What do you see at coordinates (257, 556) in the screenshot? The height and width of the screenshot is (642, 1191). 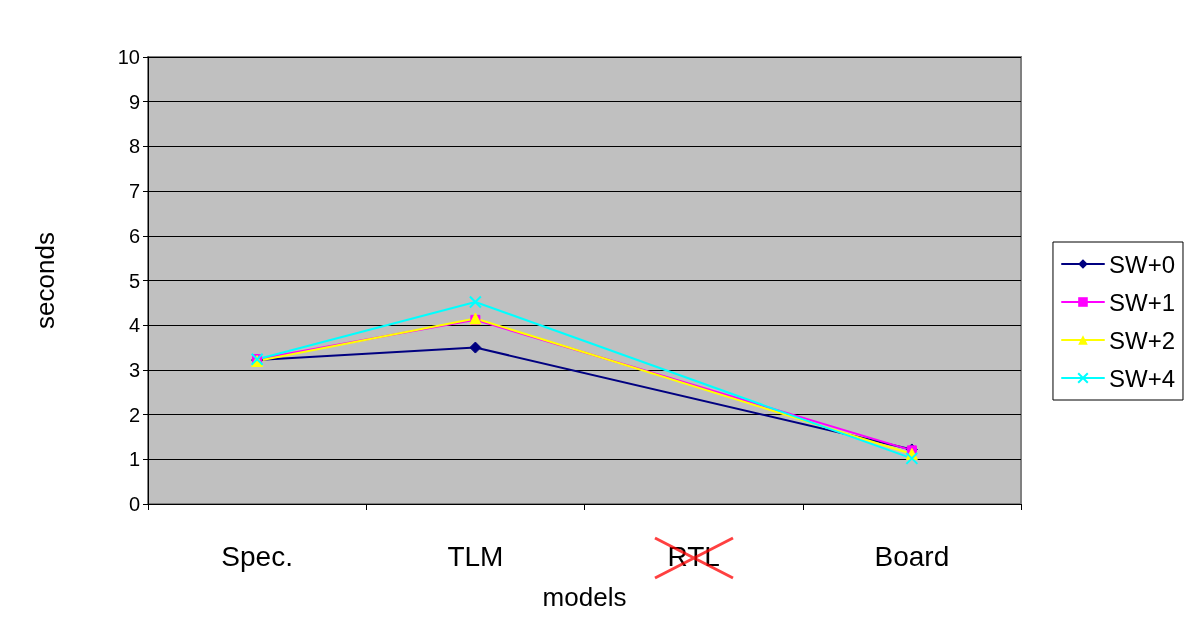 I see `x-tick-label: Spec.` at bounding box center [257, 556].